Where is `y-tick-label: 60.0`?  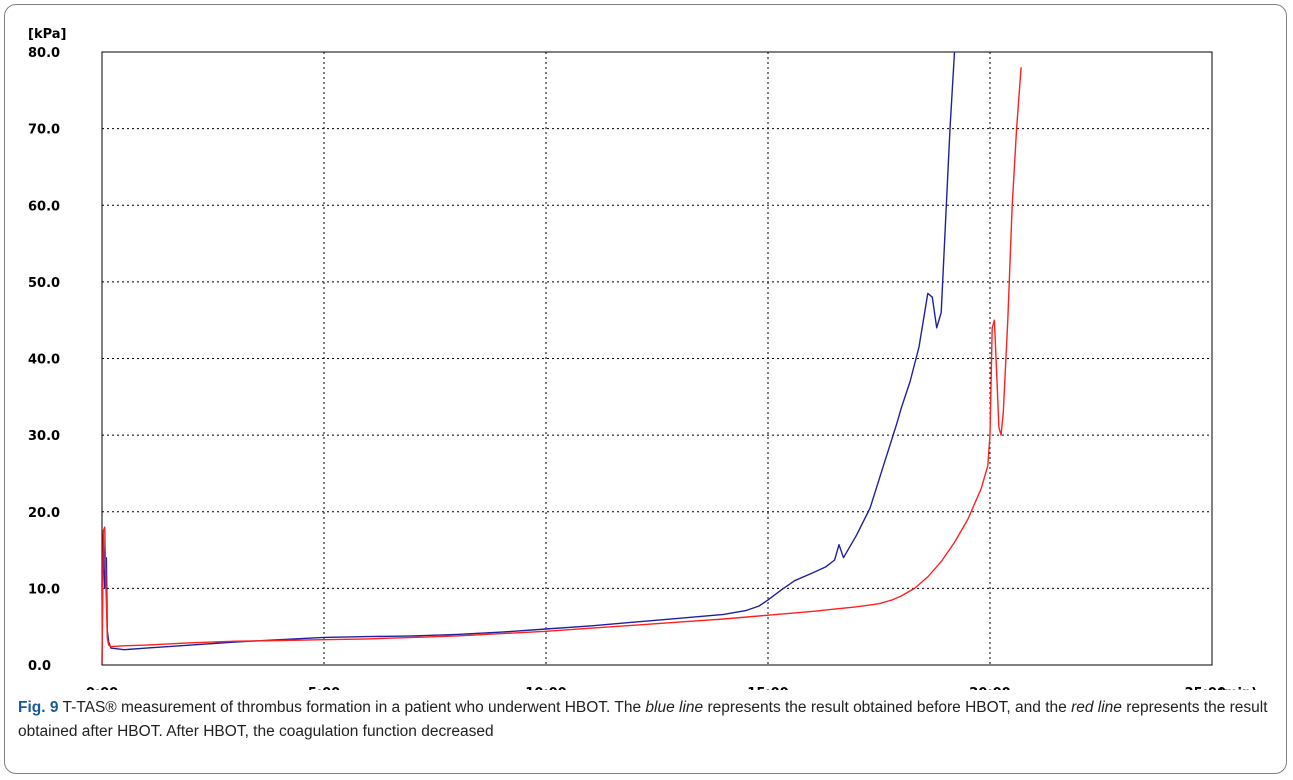
y-tick-label: 60.0 is located at coordinates (44, 206).